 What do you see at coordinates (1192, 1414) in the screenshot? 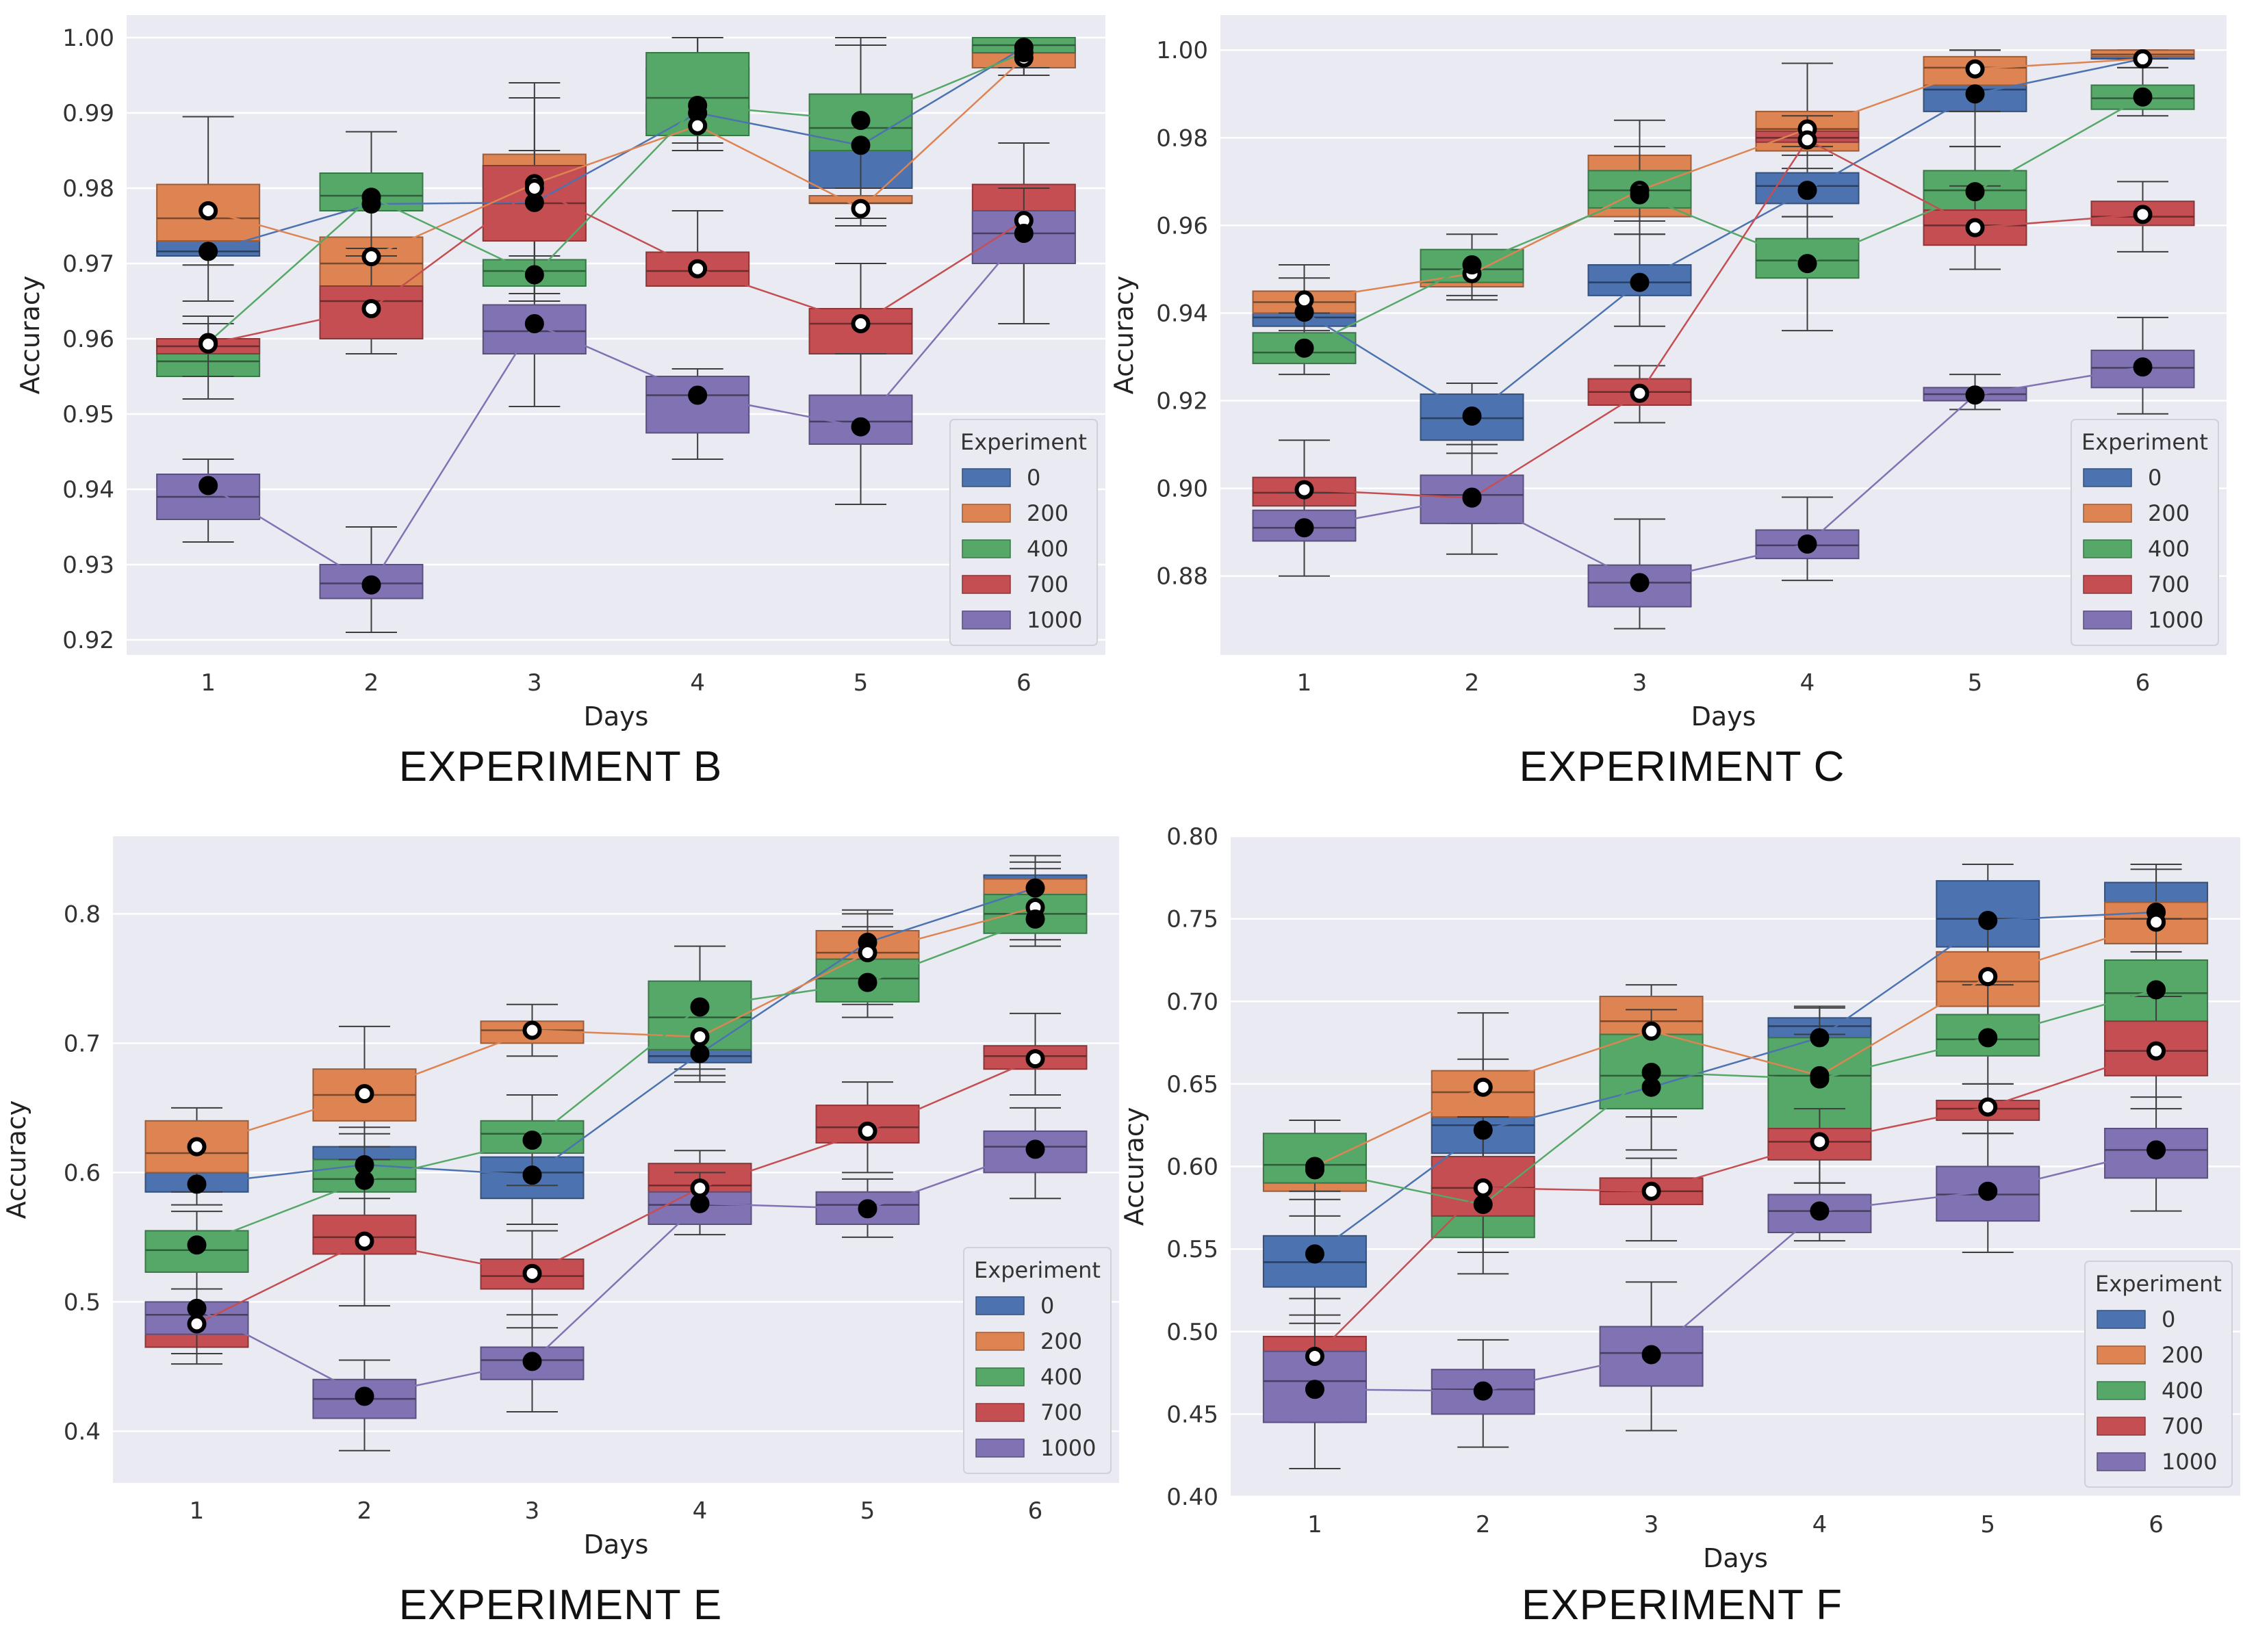
I see `y-tick-label: 0.45` at bounding box center [1192, 1414].